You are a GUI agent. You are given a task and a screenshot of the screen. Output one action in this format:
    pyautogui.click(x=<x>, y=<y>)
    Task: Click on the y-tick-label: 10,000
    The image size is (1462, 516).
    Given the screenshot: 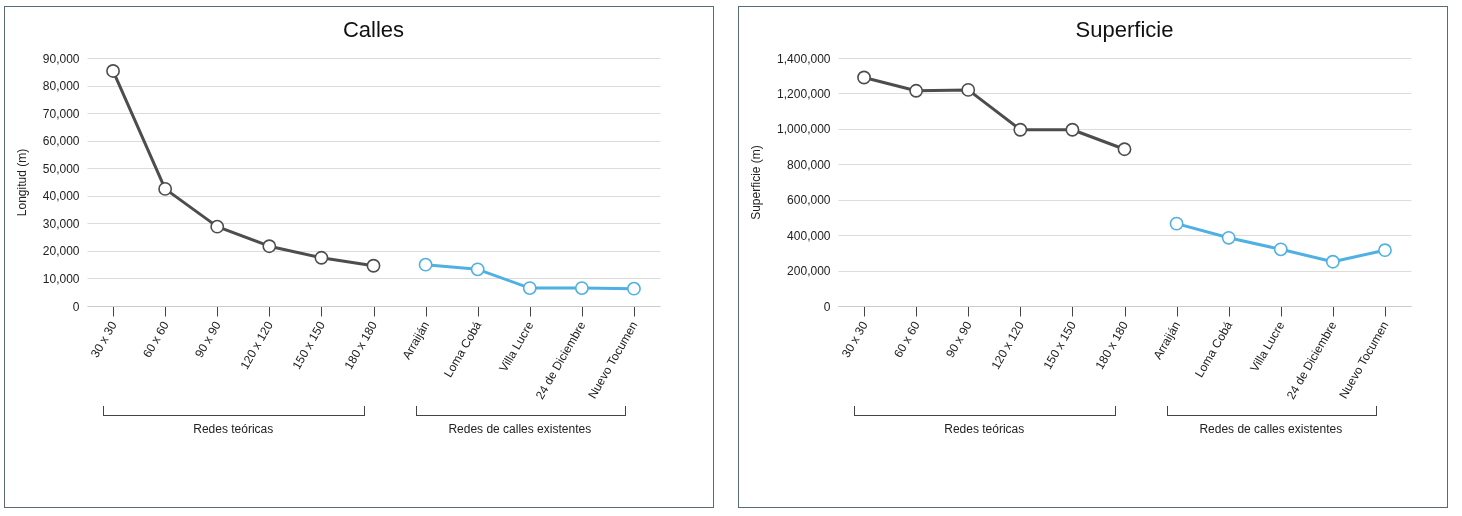 What is the action you would take?
    pyautogui.click(x=61, y=278)
    